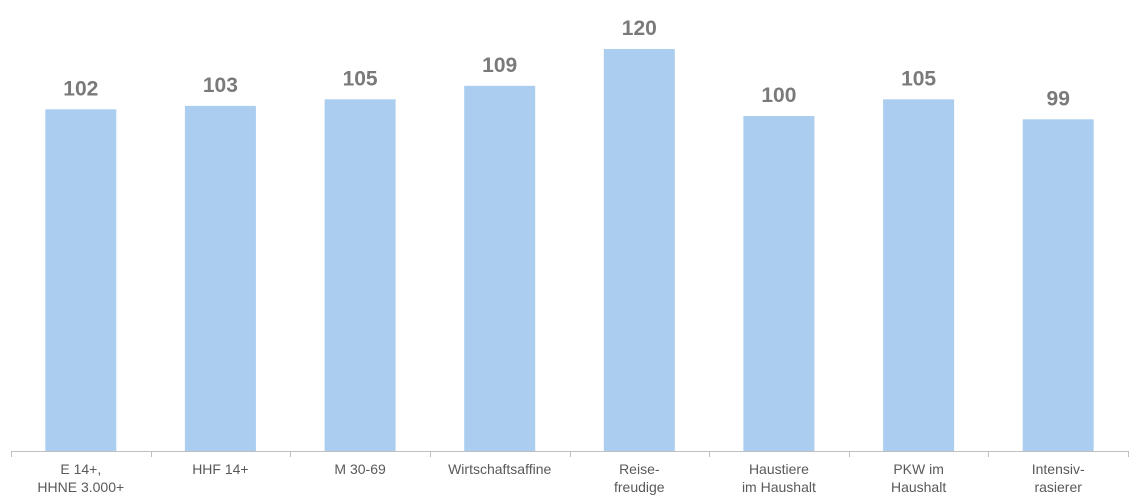 The image size is (1138, 504). What do you see at coordinates (918, 469) in the screenshot?
I see `x-tick-label-line: PKW im` at bounding box center [918, 469].